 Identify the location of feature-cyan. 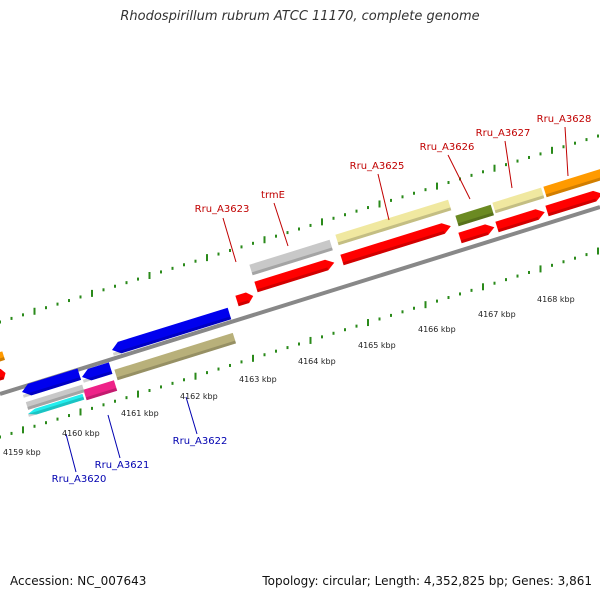
(56, 405).